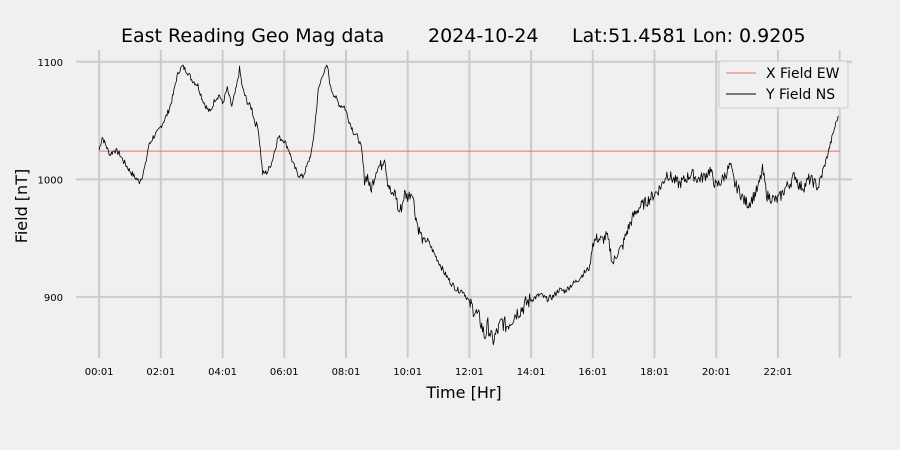 This screenshot has width=900, height=450. I want to click on x-tick-label: 02:01, so click(160, 372).